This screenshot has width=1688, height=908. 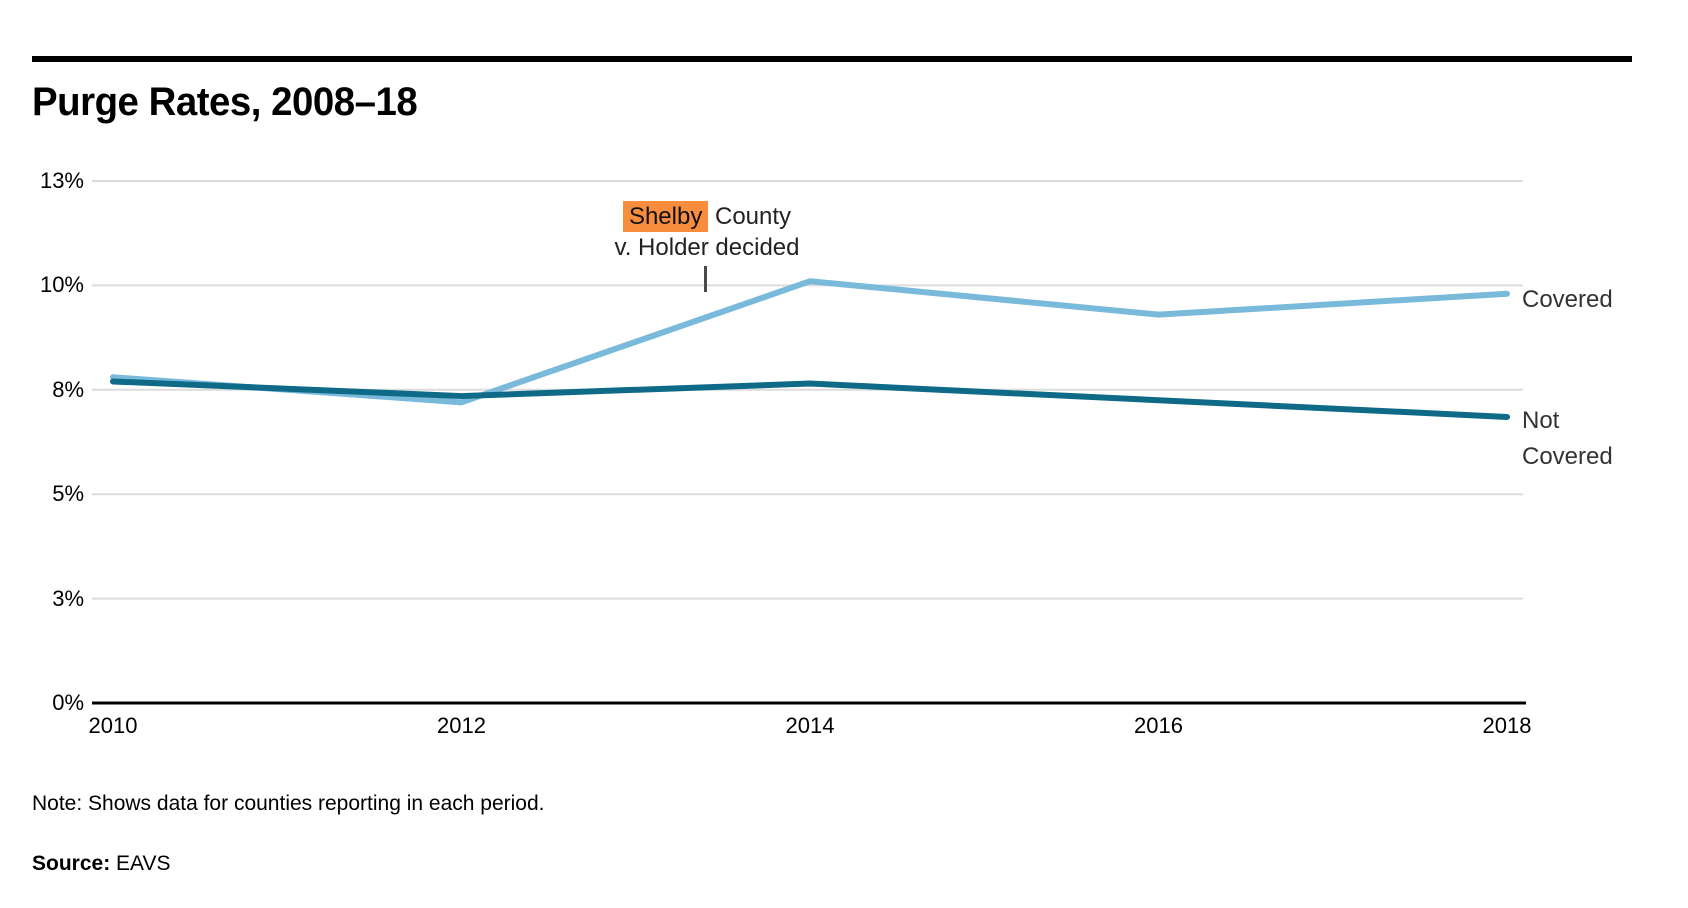 I want to click on series-label-not-covered: Not Covered, so click(x=1567, y=439).